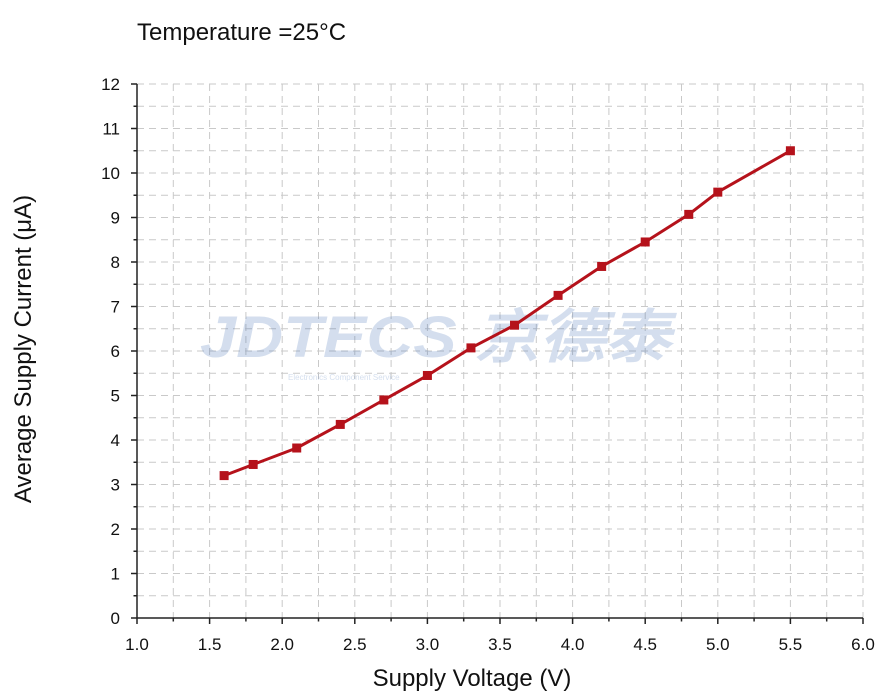 This screenshot has height=694, width=880. Describe the element at coordinates (115, 618) in the screenshot. I see `y-tick-label: 0` at that location.